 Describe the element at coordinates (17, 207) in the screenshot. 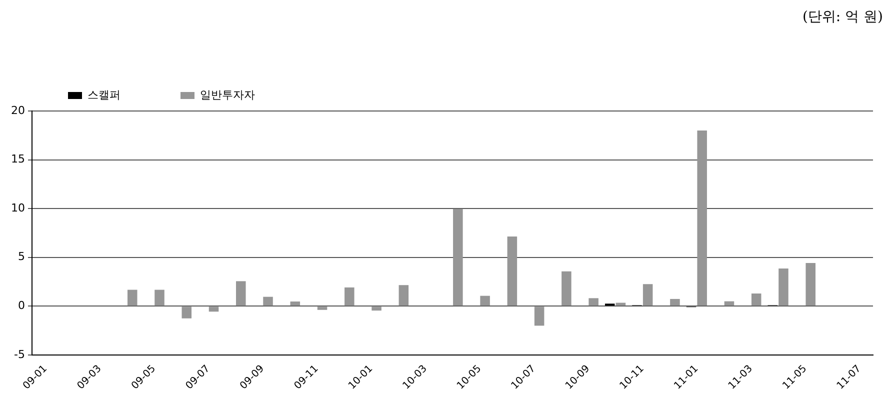

I see `y-tick-label: 10` at that location.